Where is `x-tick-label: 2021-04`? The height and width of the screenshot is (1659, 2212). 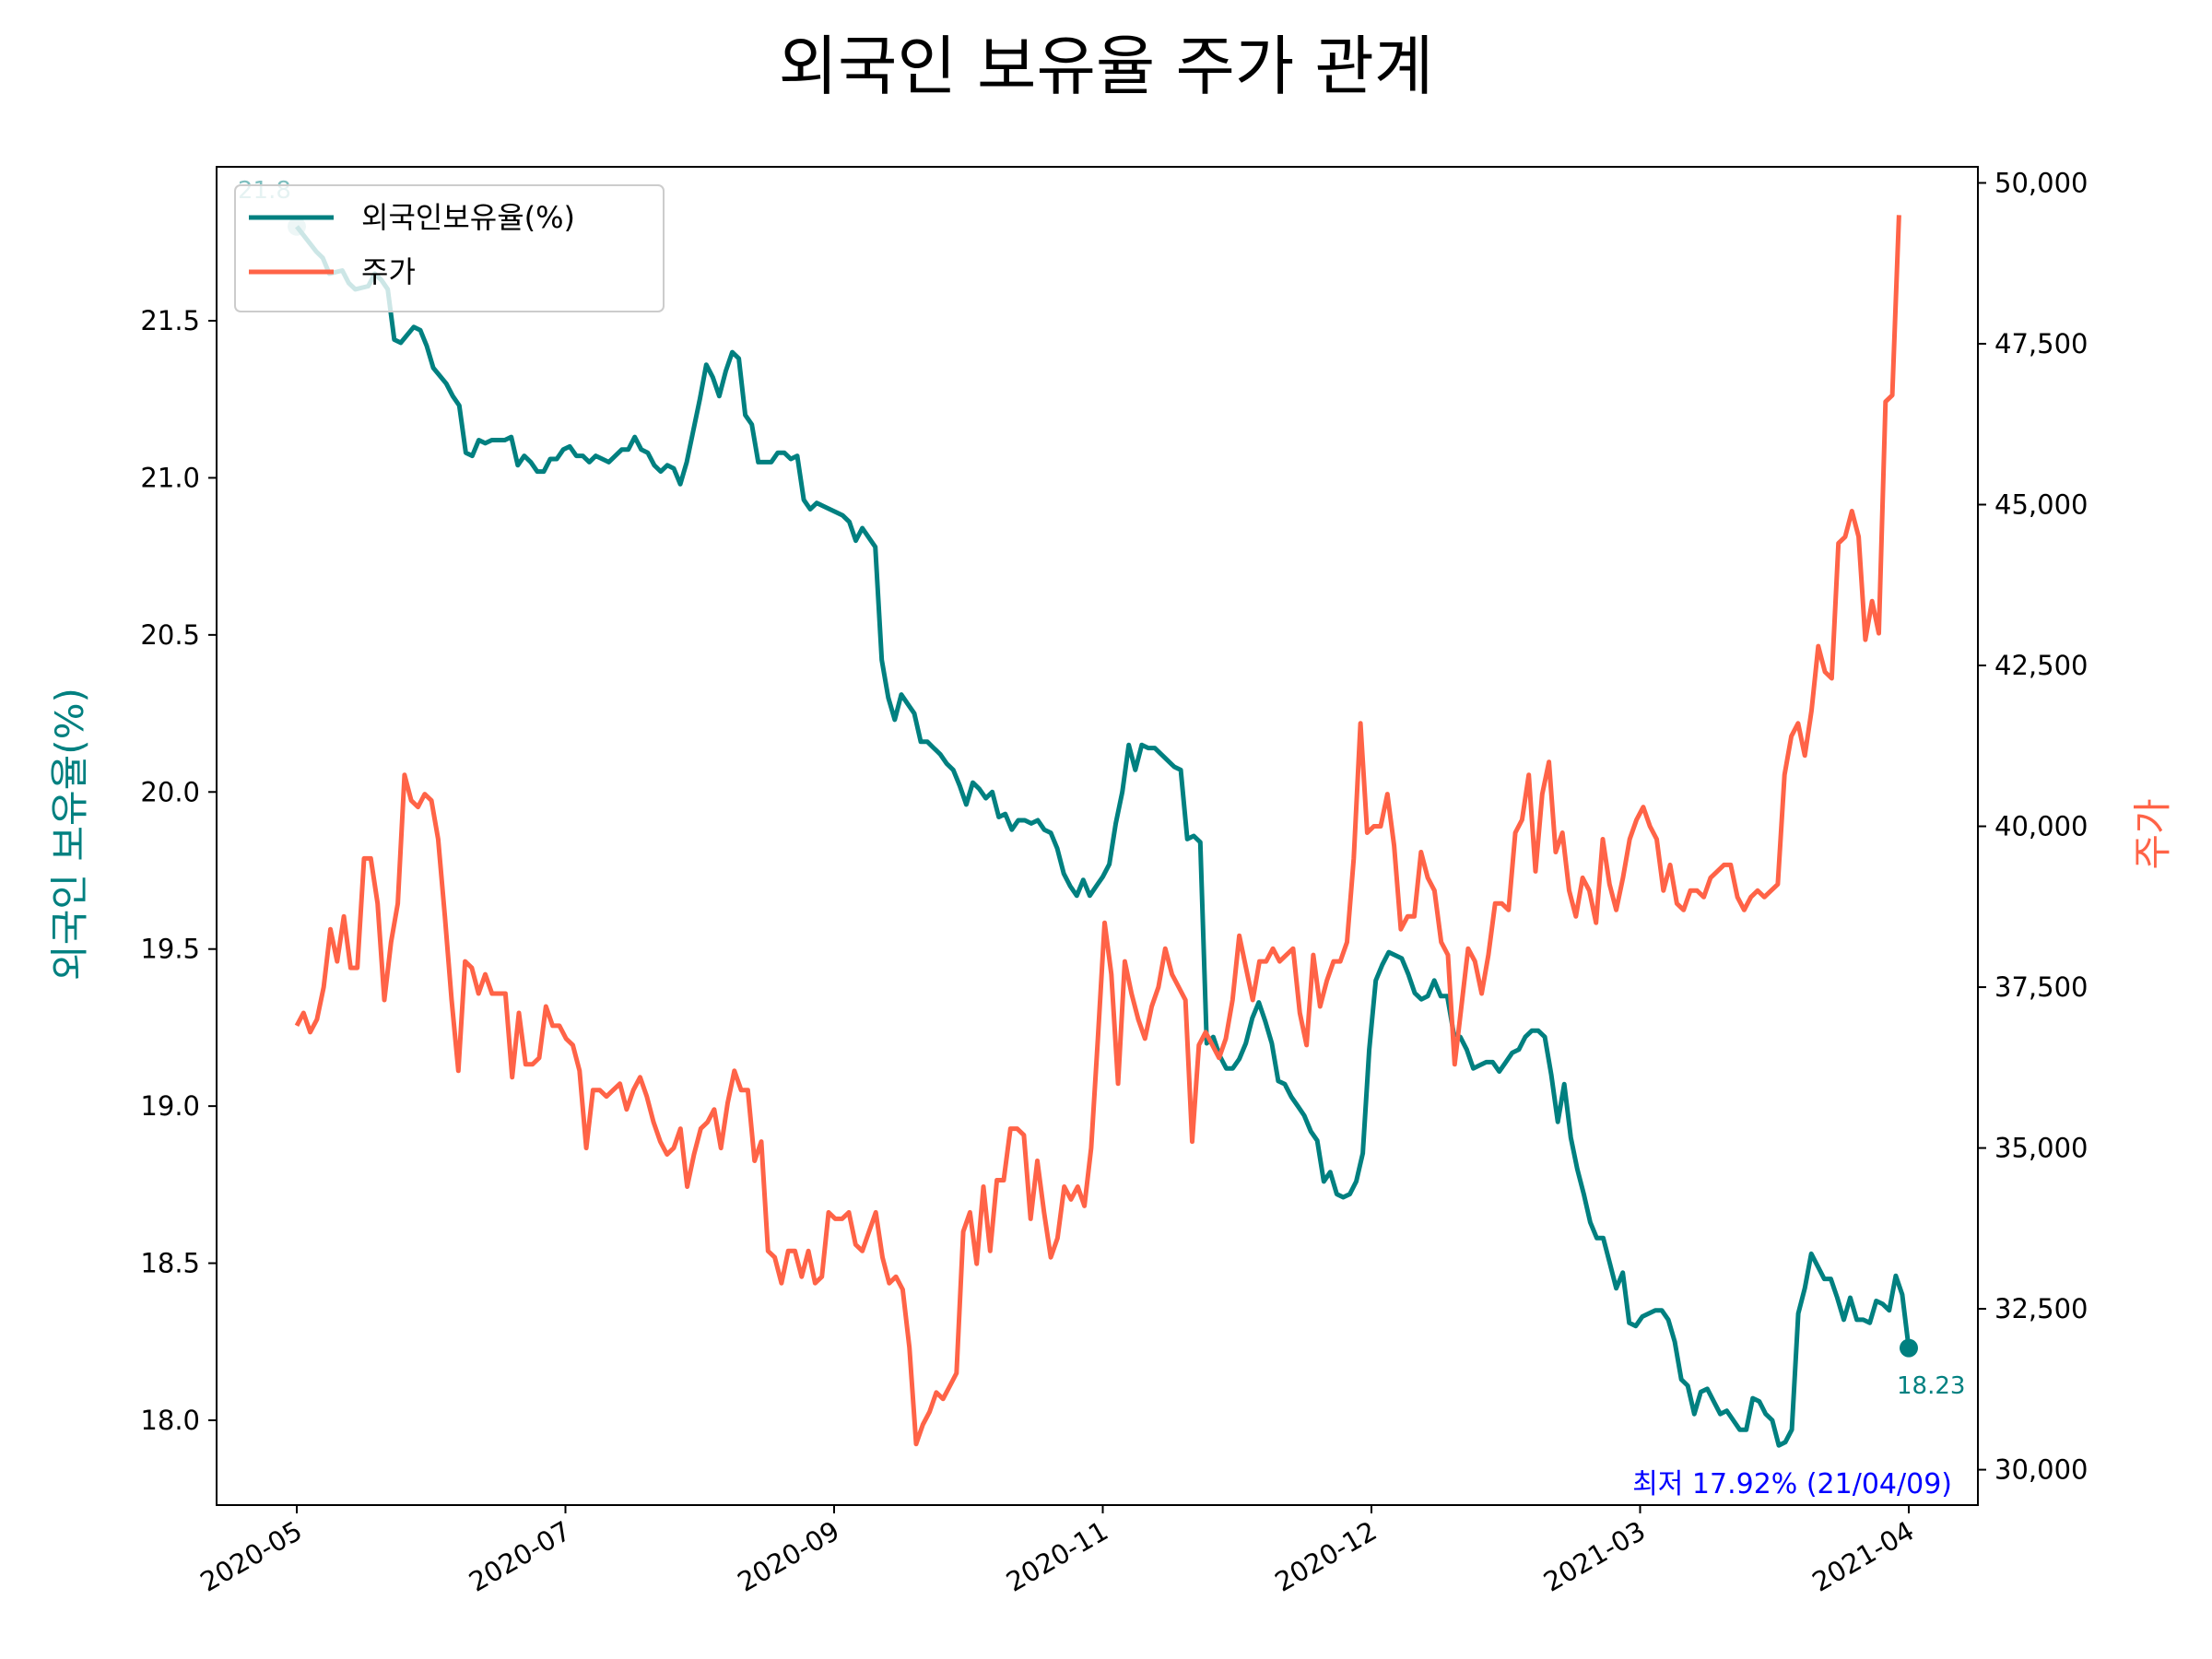 x-tick-label: 2021-04 is located at coordinates (1863, 1556).